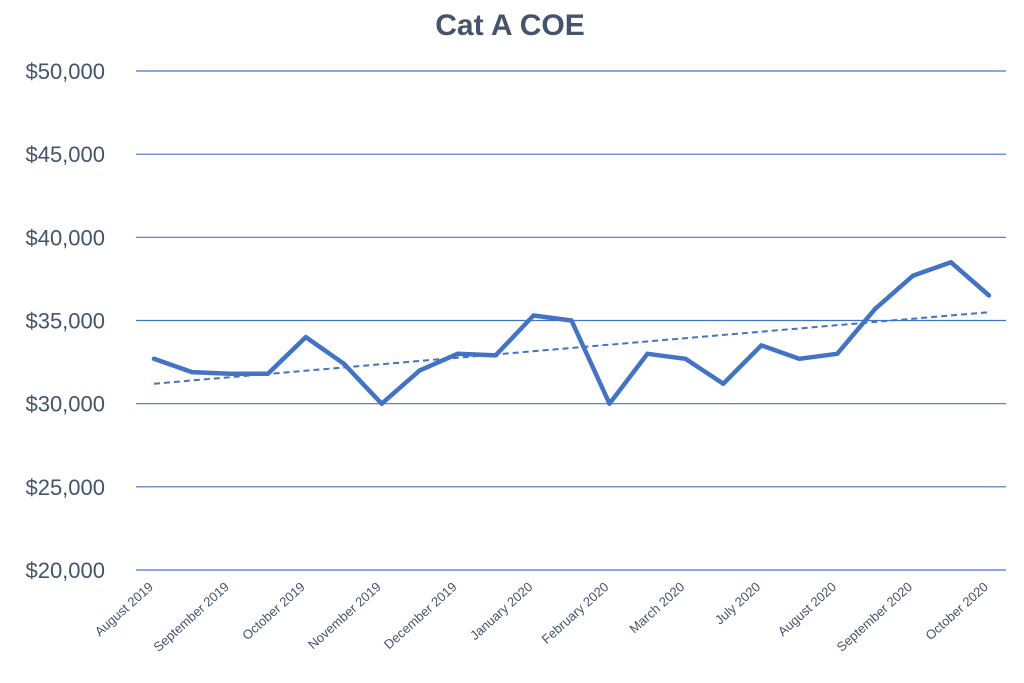  Describe the element at coordinates (65, 237) in the screenshot. I see `y-tick-label: $40,000` at that location.